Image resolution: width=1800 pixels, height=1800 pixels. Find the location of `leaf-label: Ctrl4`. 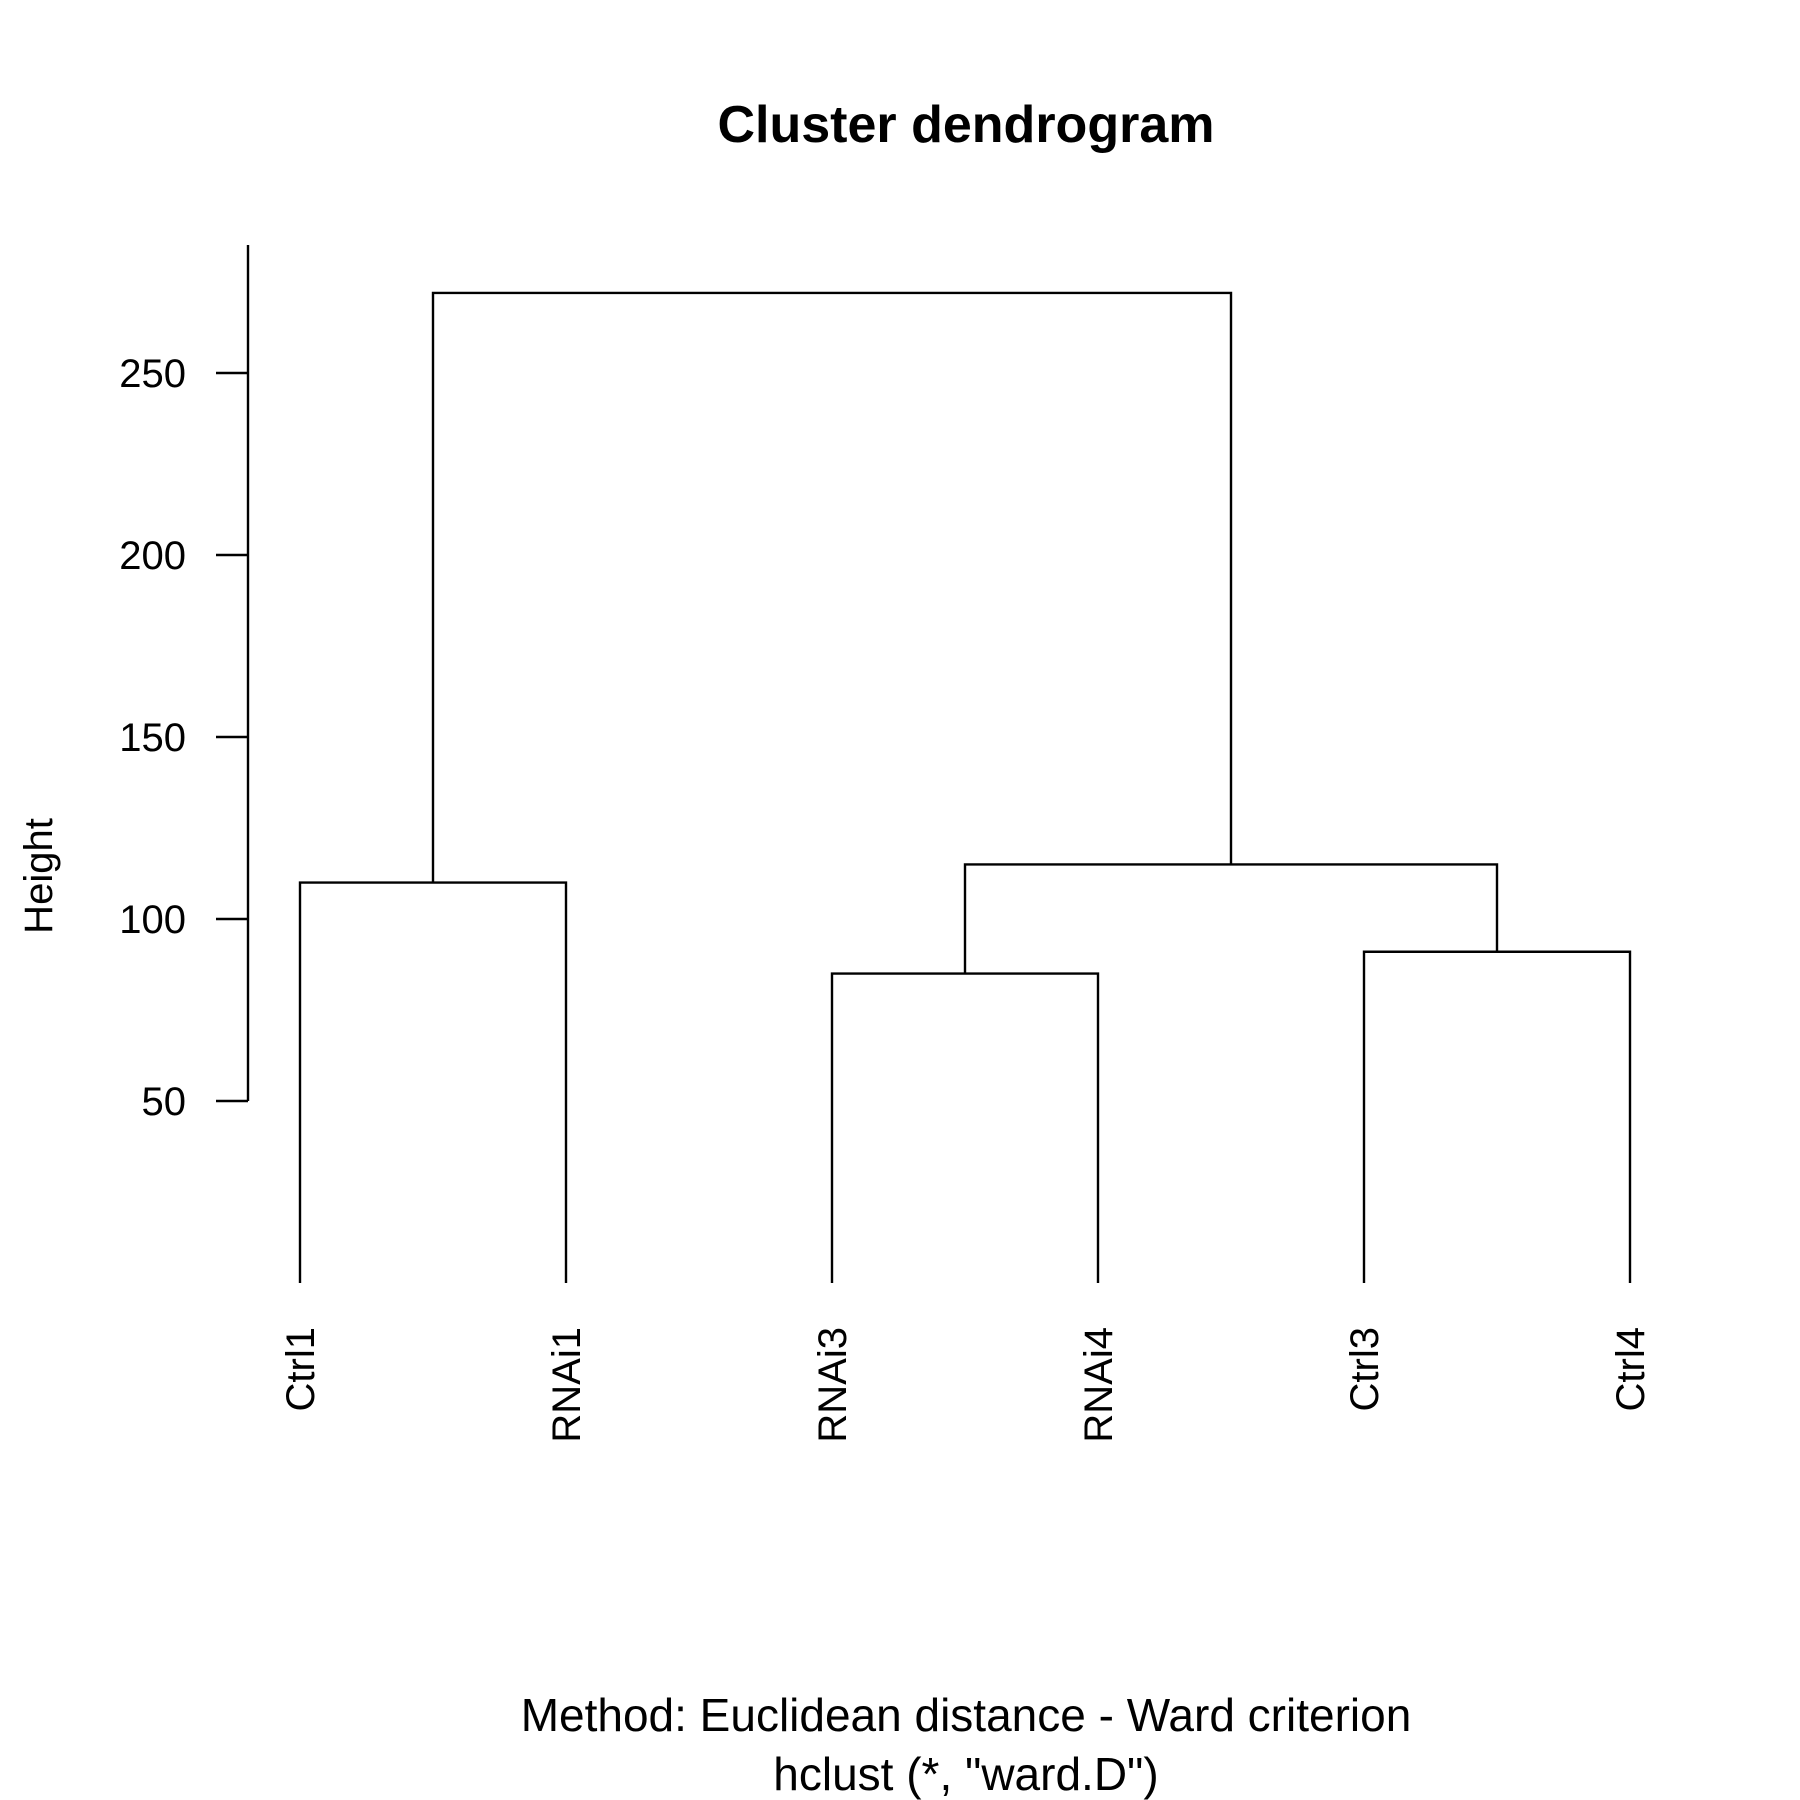

leaf-label: Ctrl4 is located at coordinates (1631, 1369).